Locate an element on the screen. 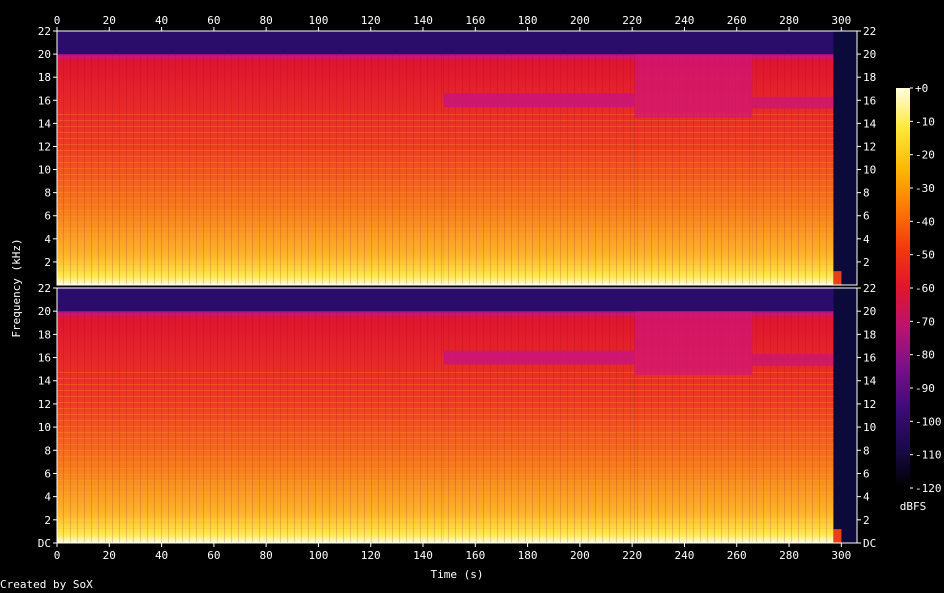  x-axis-label: Time (s) is located at coordinates (457, 574).